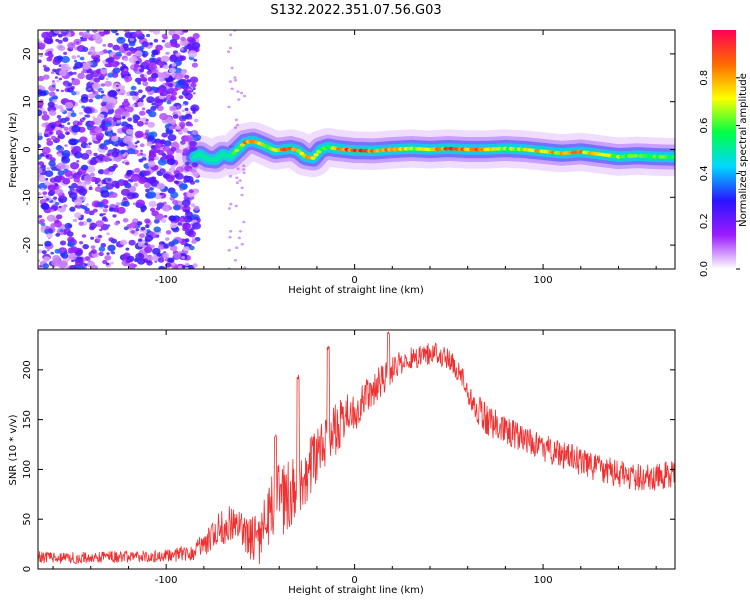  Describe the element at coordinates (704, 173) in the screenshot. I see `colorbar-tick-label: 0.4` at that location.